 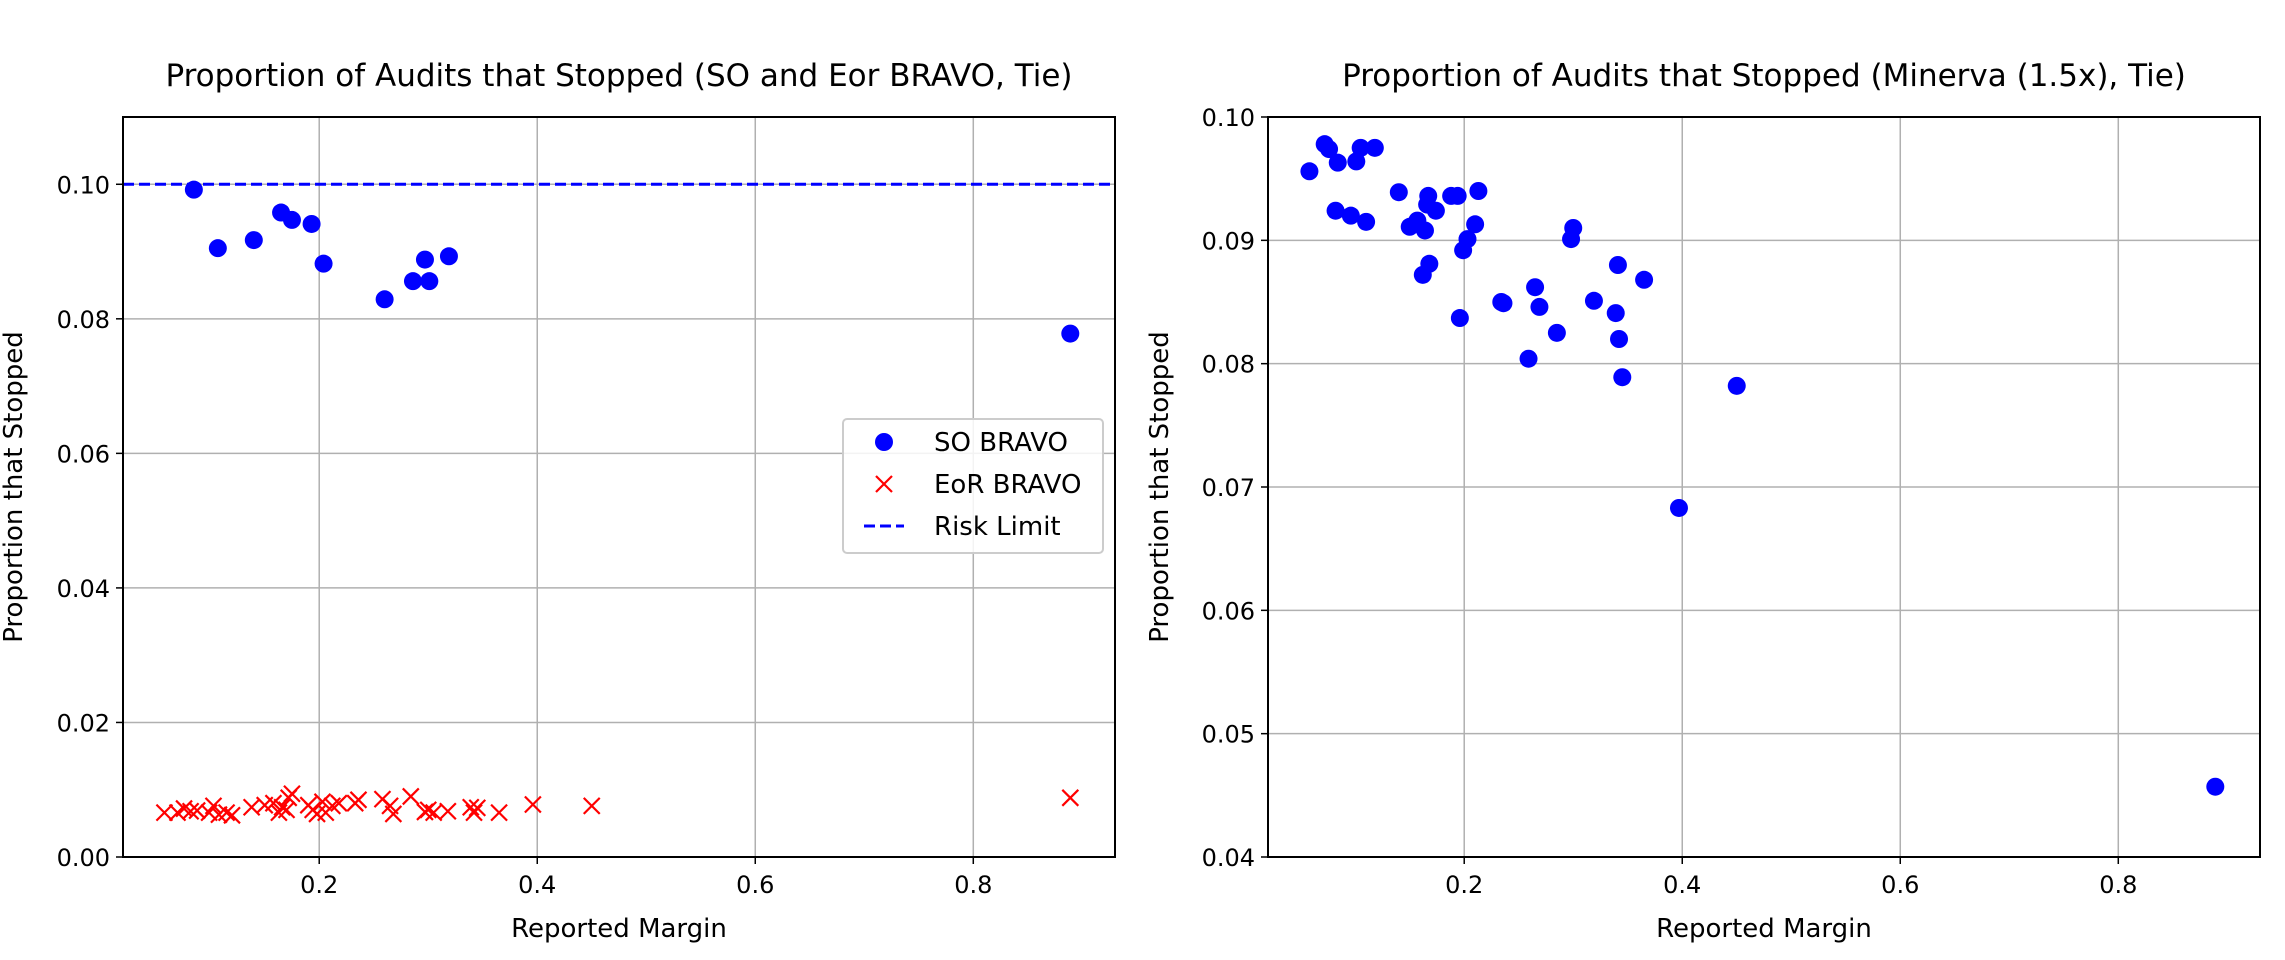 What do you see at coordinates (14, 487) in the screenshot?
I see `left-chart-ylabel: Proportion that Stopped` at bounding box center [14, 487].